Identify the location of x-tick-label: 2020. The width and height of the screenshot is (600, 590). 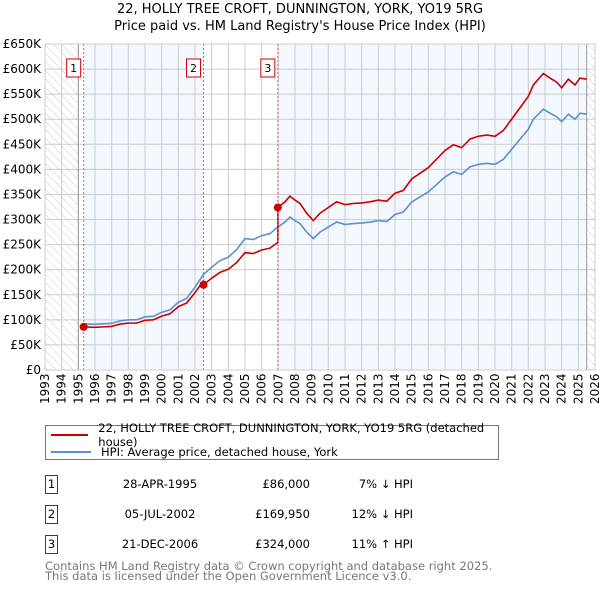
(495, 388).